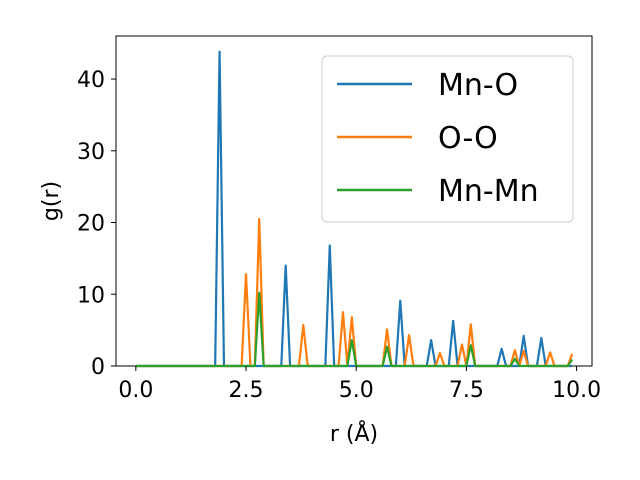 The width and height of the screenshot is (640, 480). I want to click on legend: Mn-O O-O Mn-Mn, so click(447, 139).